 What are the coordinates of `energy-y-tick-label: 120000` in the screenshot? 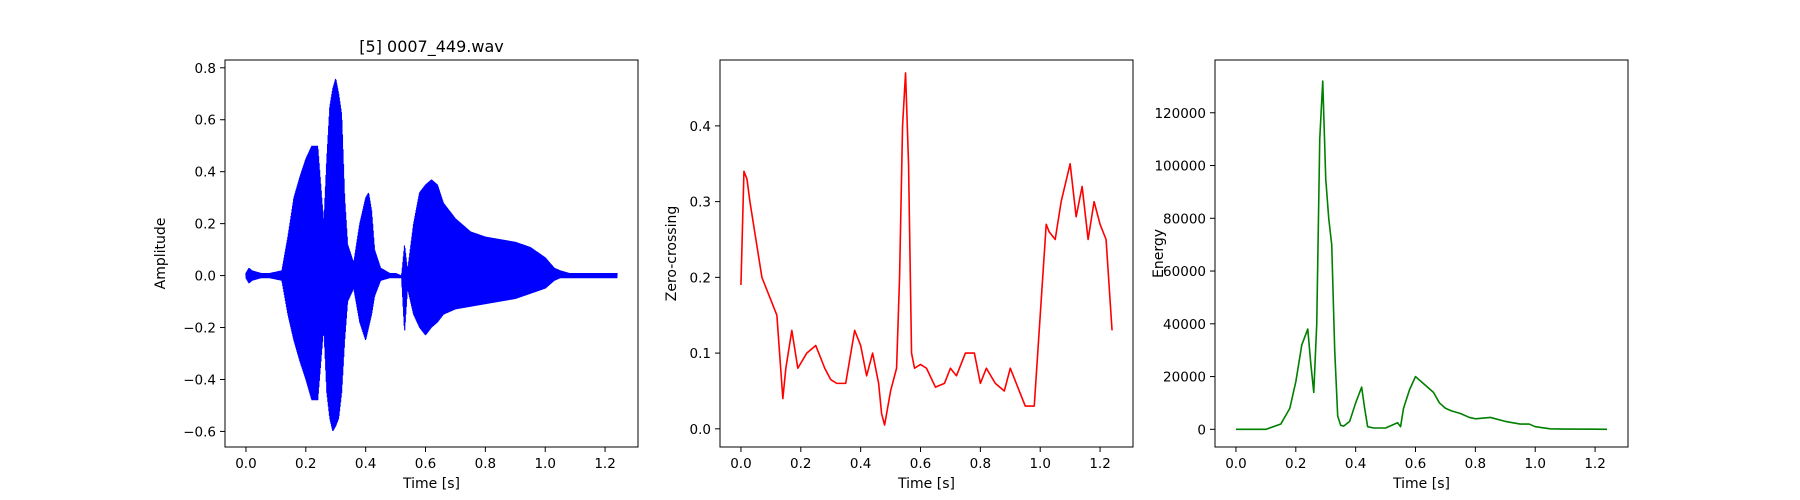 It's located at (1180, 114).